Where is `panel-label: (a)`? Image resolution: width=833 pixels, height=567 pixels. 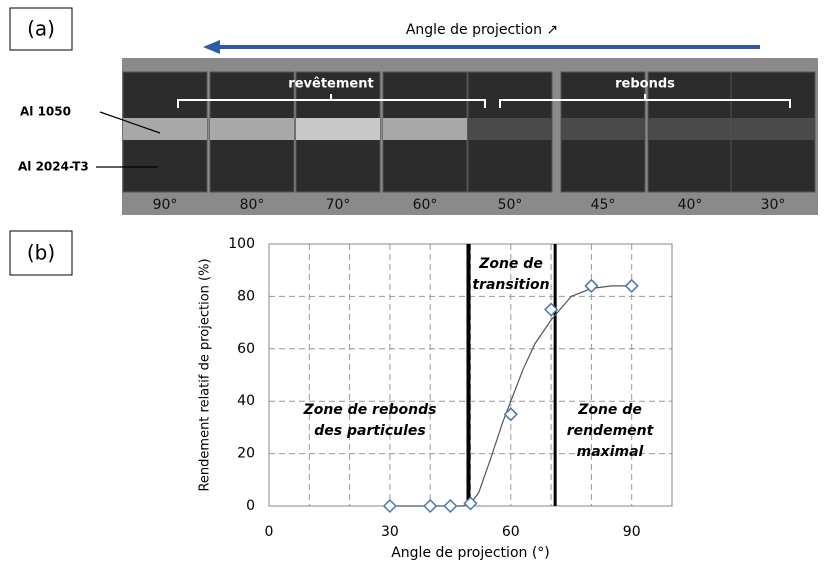
panel-label: (a) is located at coordinates (41, 29).